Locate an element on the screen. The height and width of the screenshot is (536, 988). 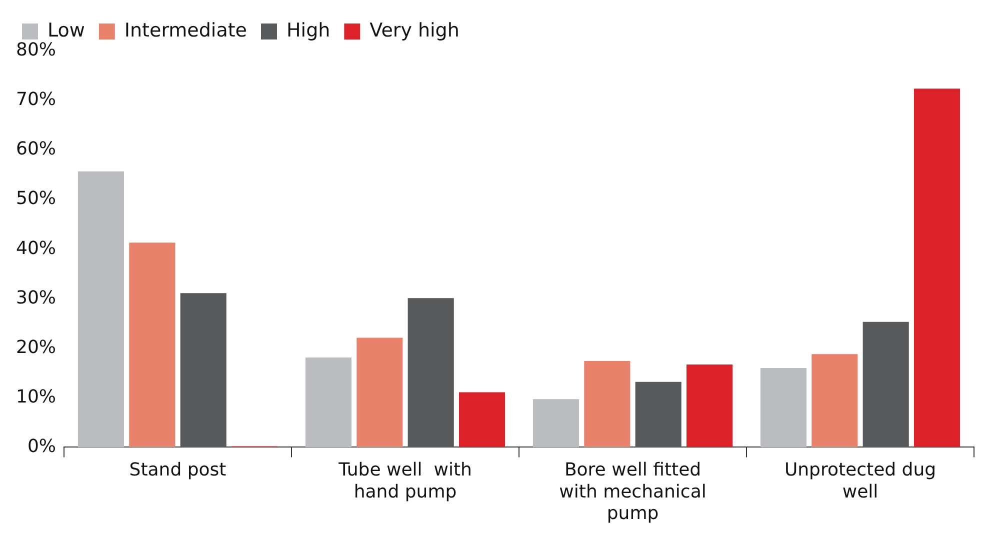
legend-label: High is located at coordinates (308, 30).